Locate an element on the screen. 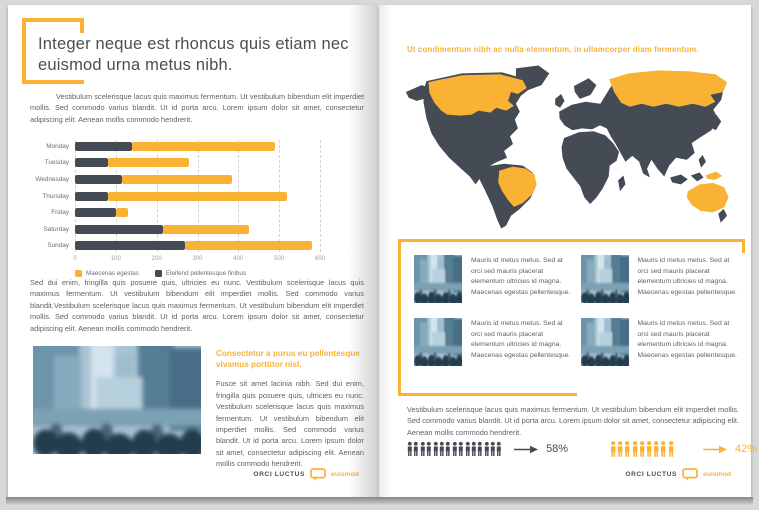 Image resolution: width=759 pixels, height=510 pixels. axis-tick-label: 500 is located at coordinates (279, 259).